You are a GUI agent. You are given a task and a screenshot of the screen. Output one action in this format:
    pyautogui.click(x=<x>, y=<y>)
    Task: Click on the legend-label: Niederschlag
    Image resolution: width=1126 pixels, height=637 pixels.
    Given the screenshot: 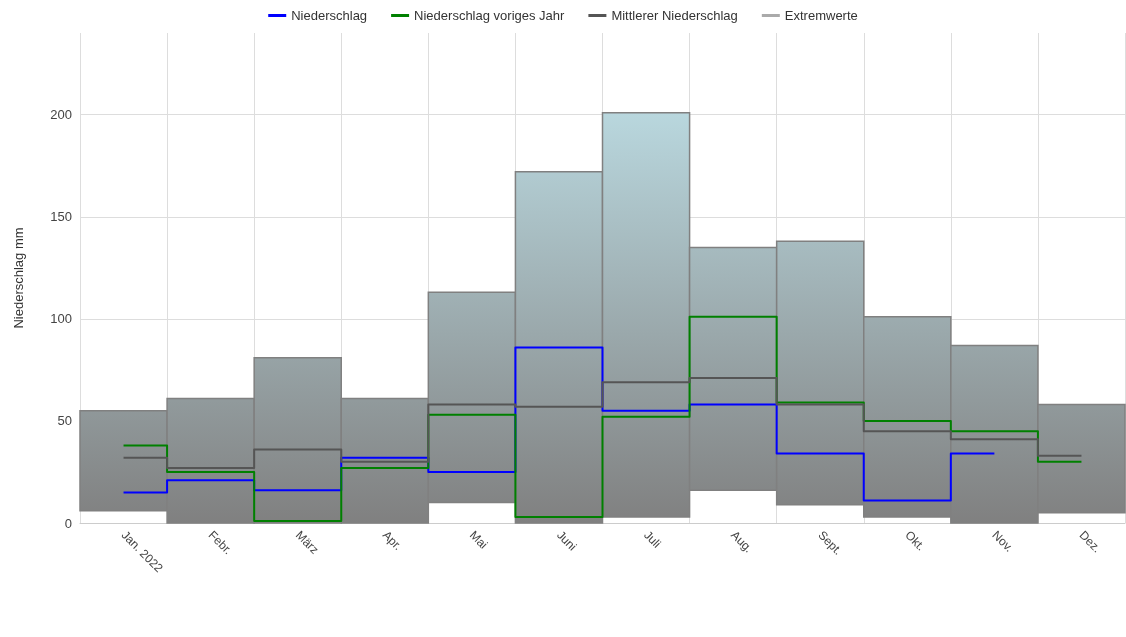 What is the action you would take?
    pyautogui.click(x=329, y=15)
    